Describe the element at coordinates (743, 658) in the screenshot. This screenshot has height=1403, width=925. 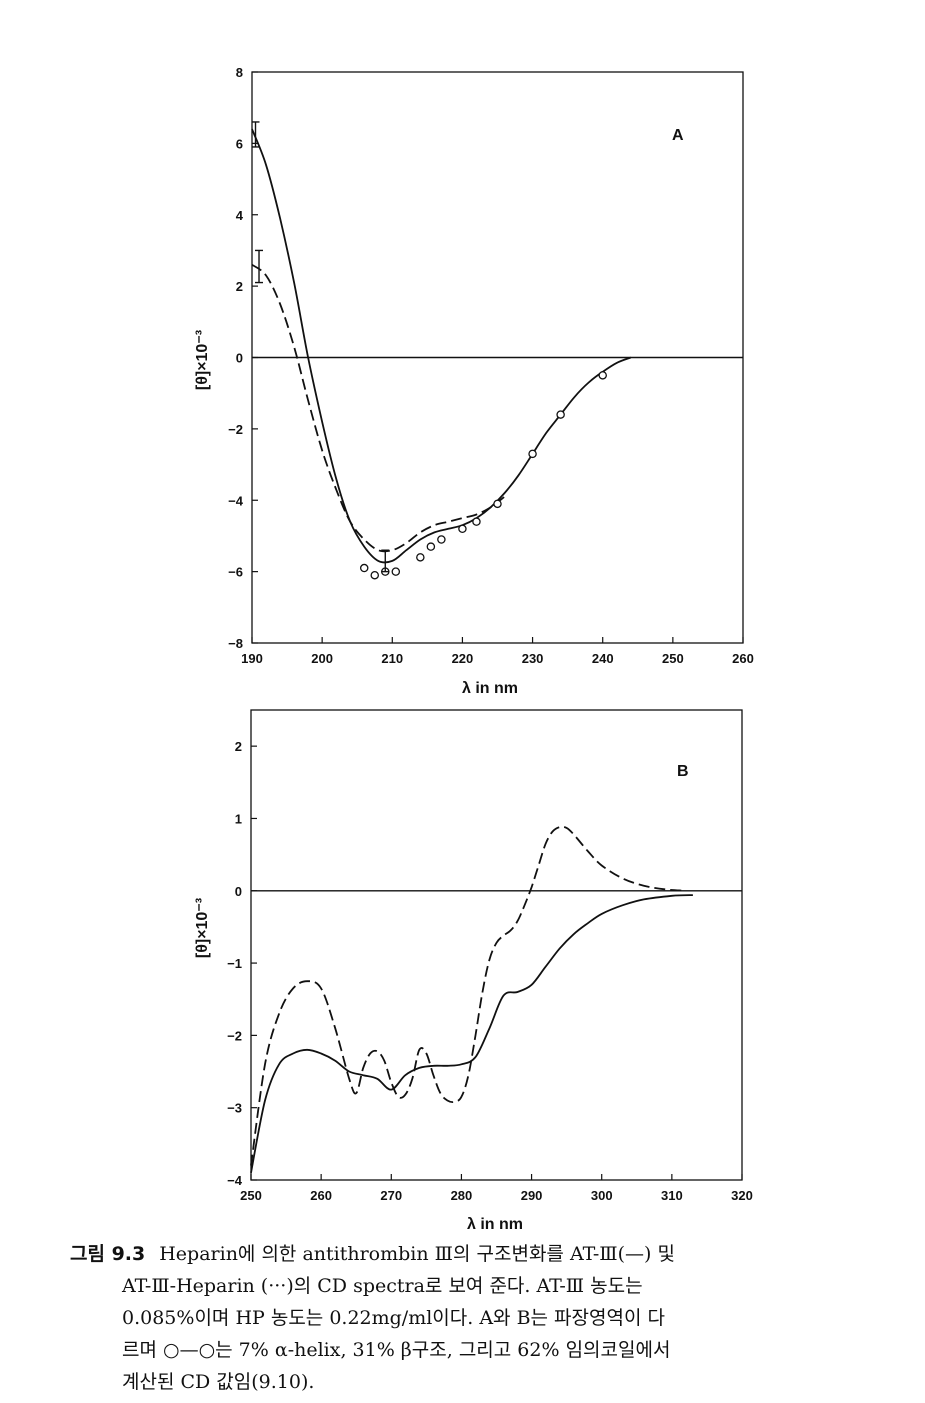
I see `x-tick-label-a-7: 260` at that location.